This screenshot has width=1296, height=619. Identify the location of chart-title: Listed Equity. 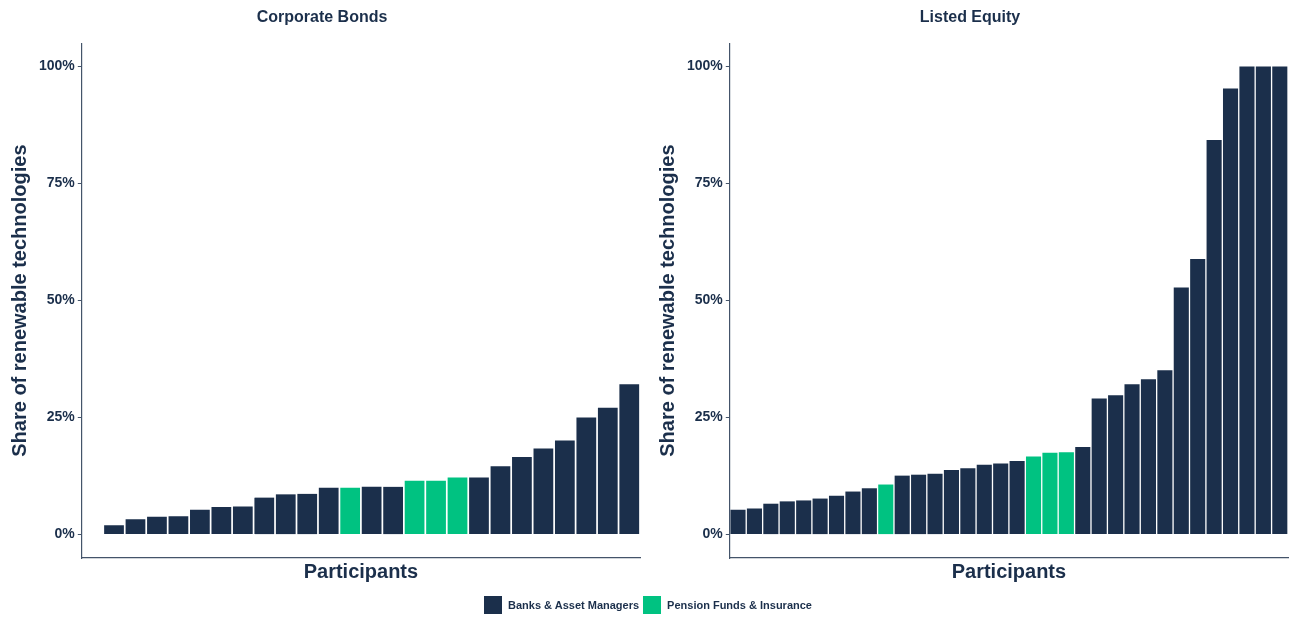
(970, 17).